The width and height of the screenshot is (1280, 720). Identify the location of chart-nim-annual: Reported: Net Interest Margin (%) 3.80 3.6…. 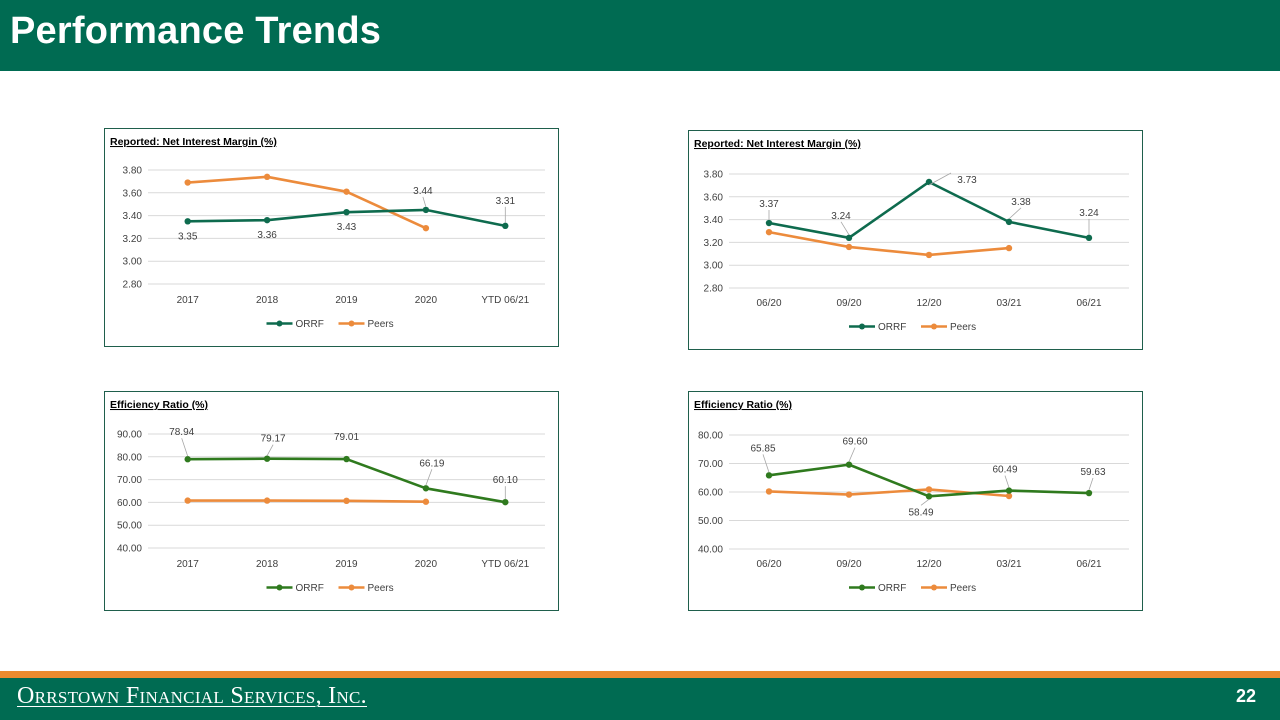
(331, 237).